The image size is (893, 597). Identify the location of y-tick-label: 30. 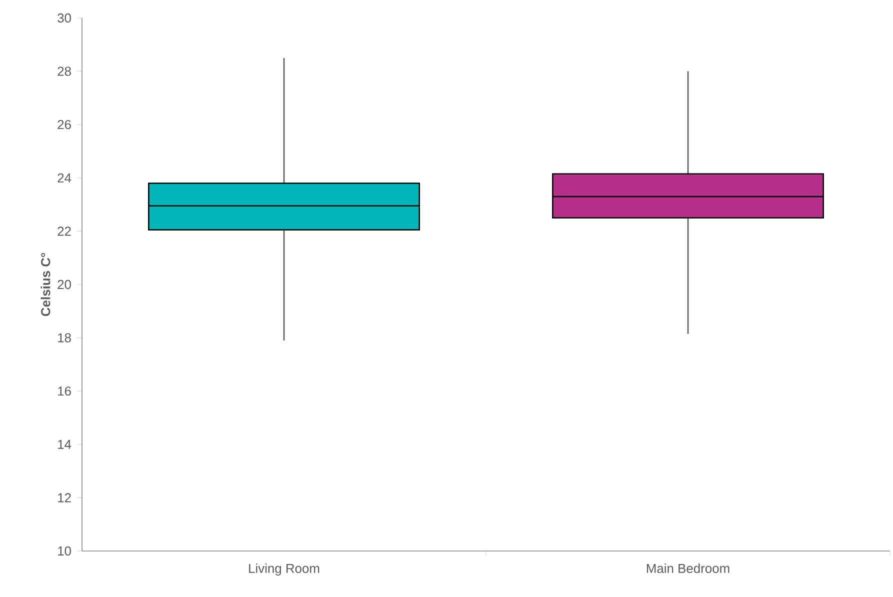
(64, 18).